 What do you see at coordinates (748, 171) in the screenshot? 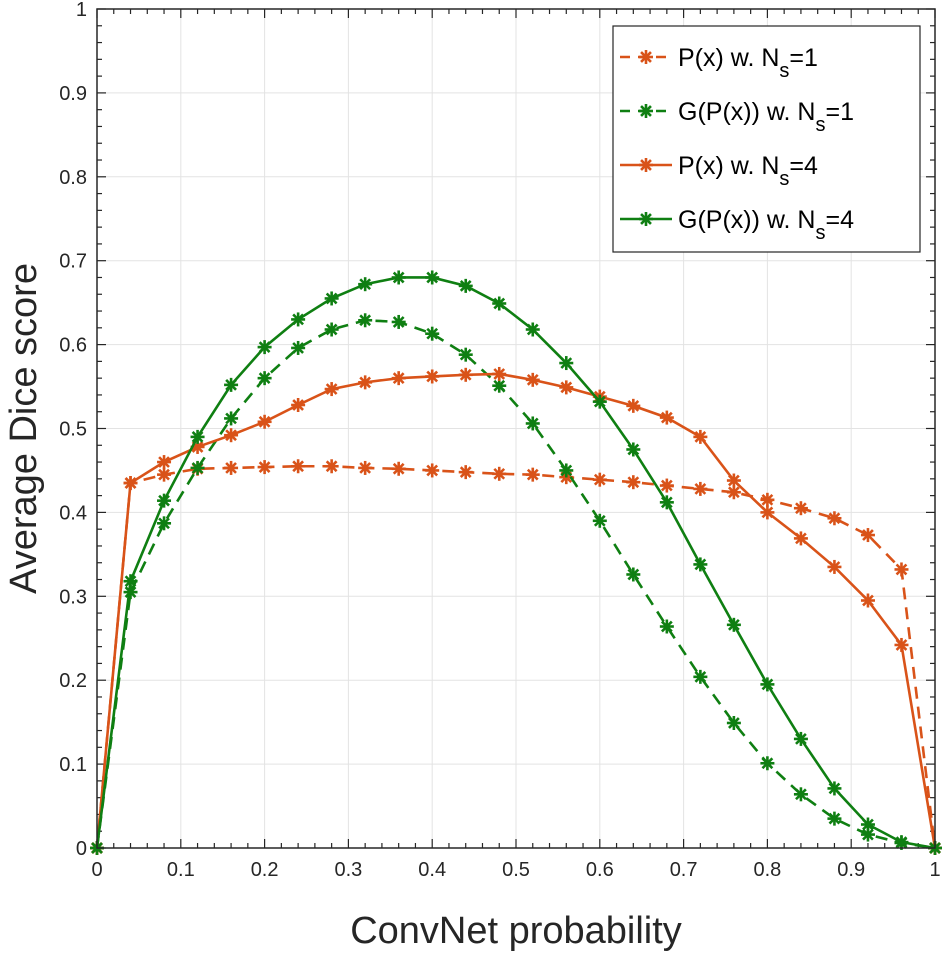
I see `legend-label: P(x) w. Ns=4` at bounding box center [748, 171].